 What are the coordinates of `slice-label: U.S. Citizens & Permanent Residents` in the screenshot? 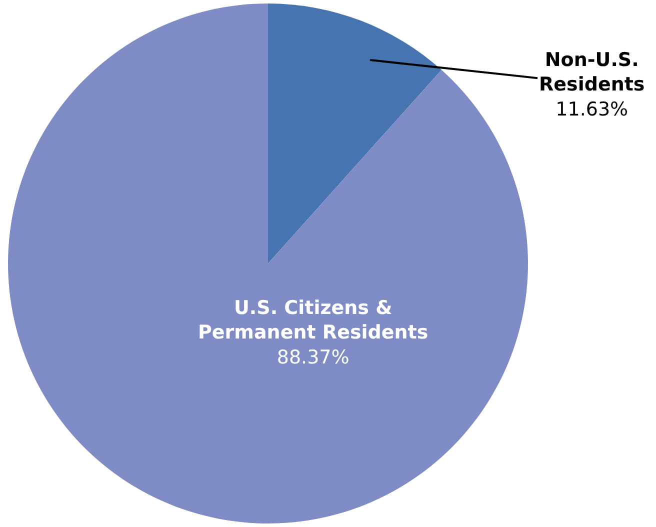 It's located at (313, 320).